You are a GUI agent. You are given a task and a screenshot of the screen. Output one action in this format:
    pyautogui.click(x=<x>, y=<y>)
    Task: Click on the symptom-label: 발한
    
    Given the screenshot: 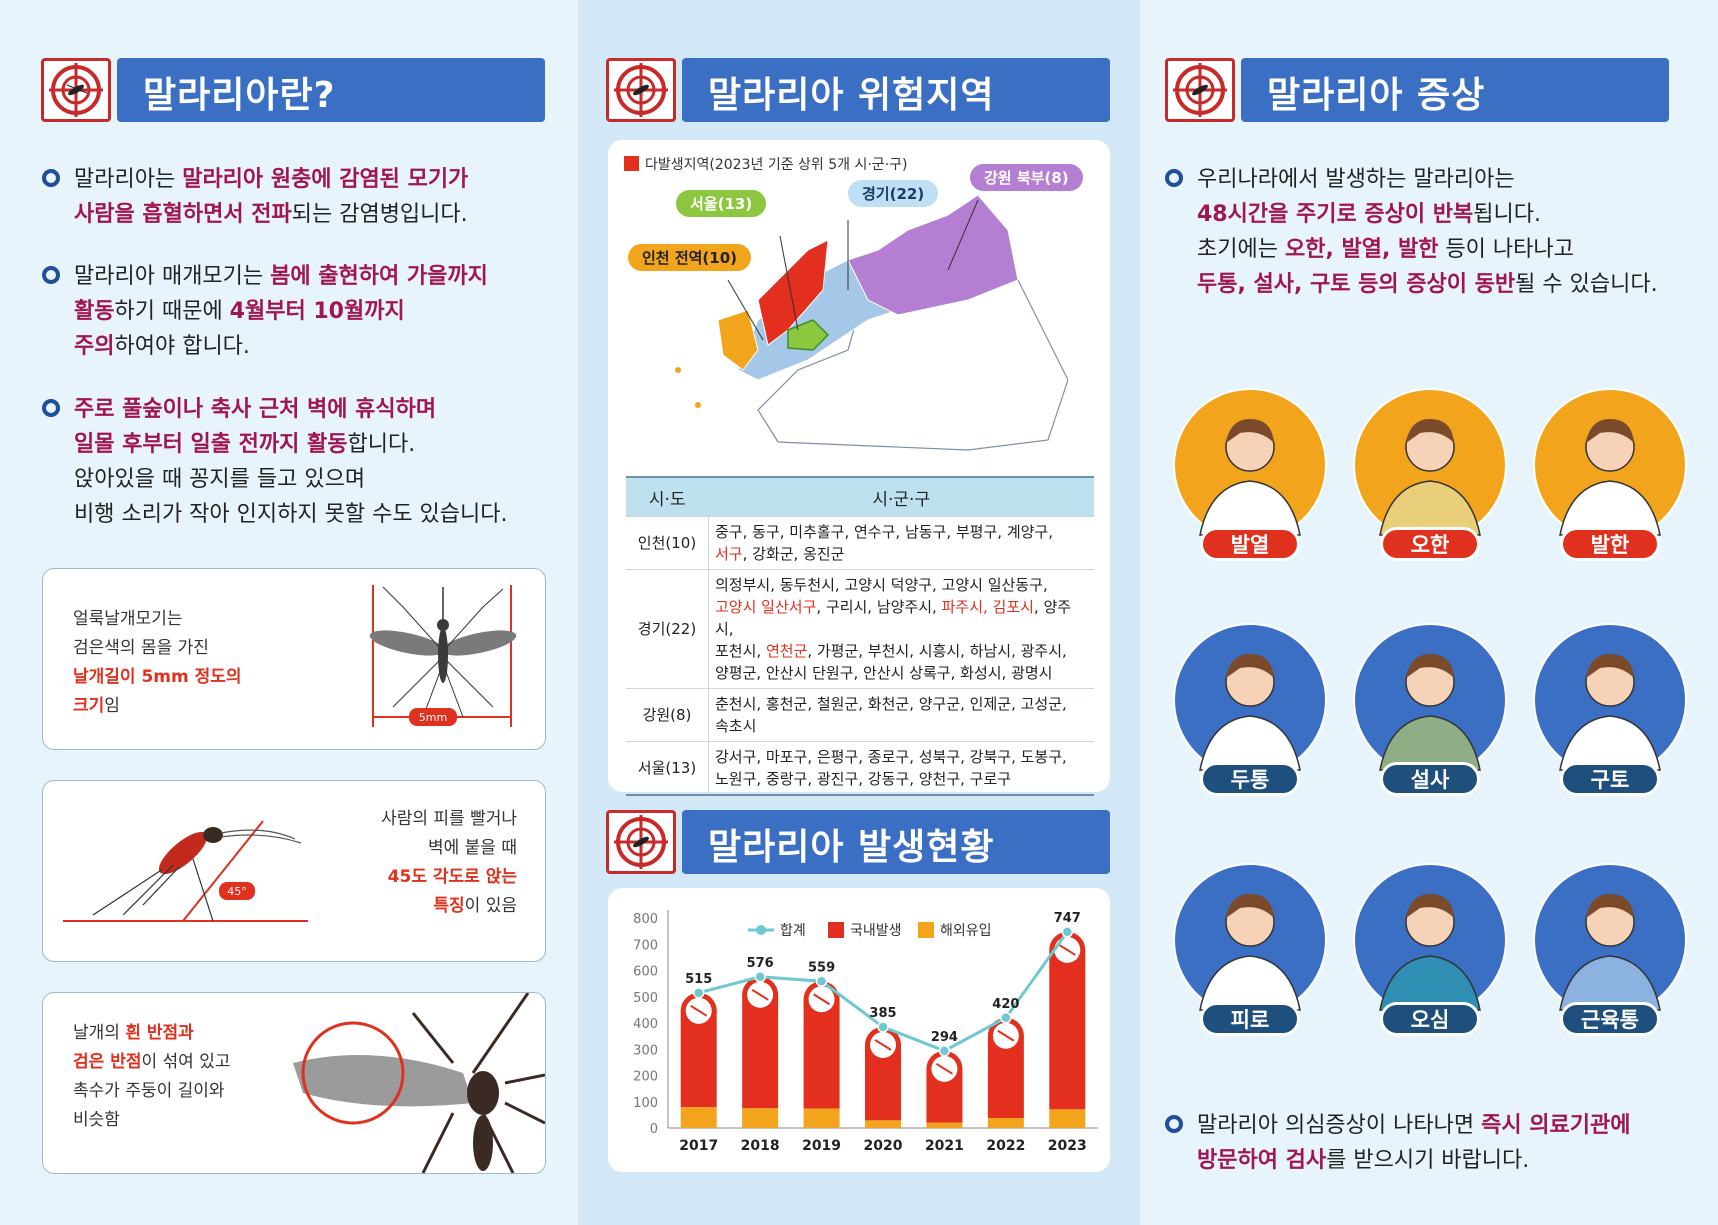 What is the action you would take?
    pyautogui.click(x=1610, y=544)
    